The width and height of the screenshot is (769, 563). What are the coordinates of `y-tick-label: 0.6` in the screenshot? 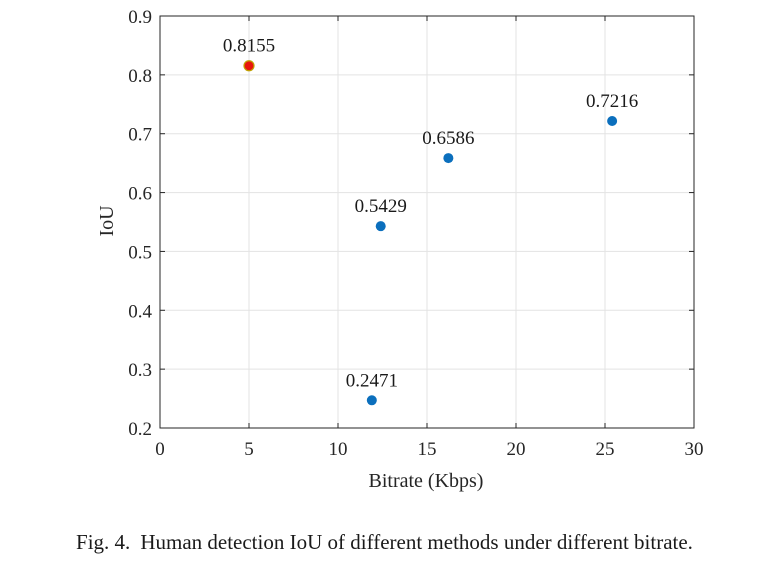 It's located at (140, 194).